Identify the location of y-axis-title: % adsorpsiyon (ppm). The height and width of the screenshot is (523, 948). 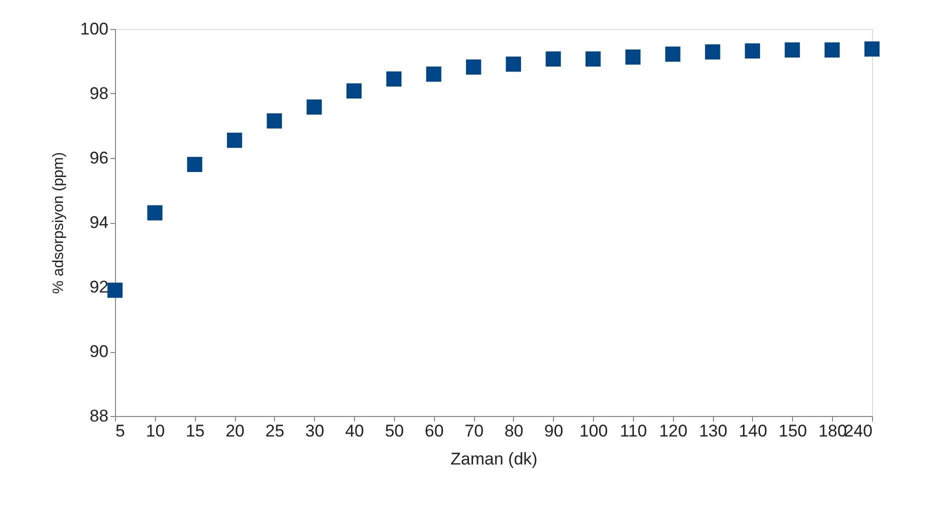
(59, 223).